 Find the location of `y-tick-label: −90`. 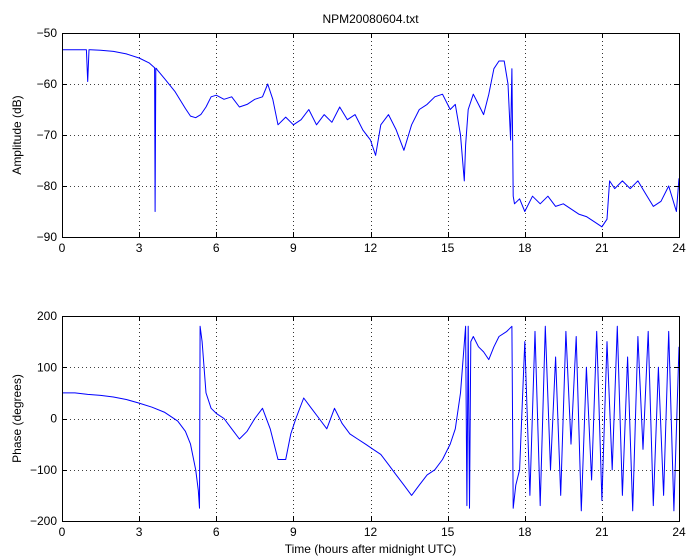

y-tick-label: −90 is located at coordinates (47, 237).